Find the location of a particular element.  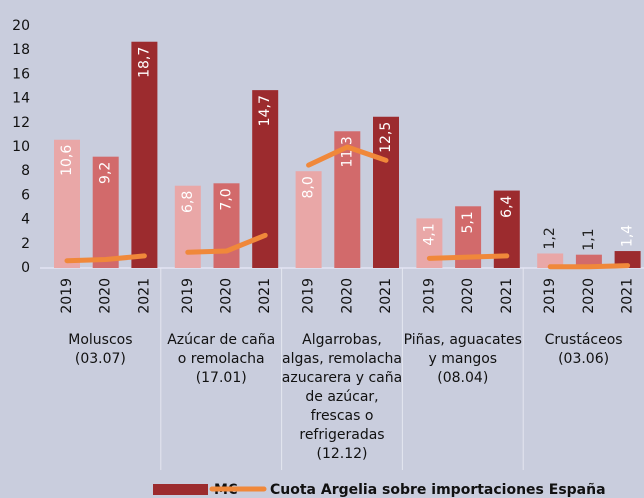

y-tick-label: 10 is located at coordinates (21, 147).